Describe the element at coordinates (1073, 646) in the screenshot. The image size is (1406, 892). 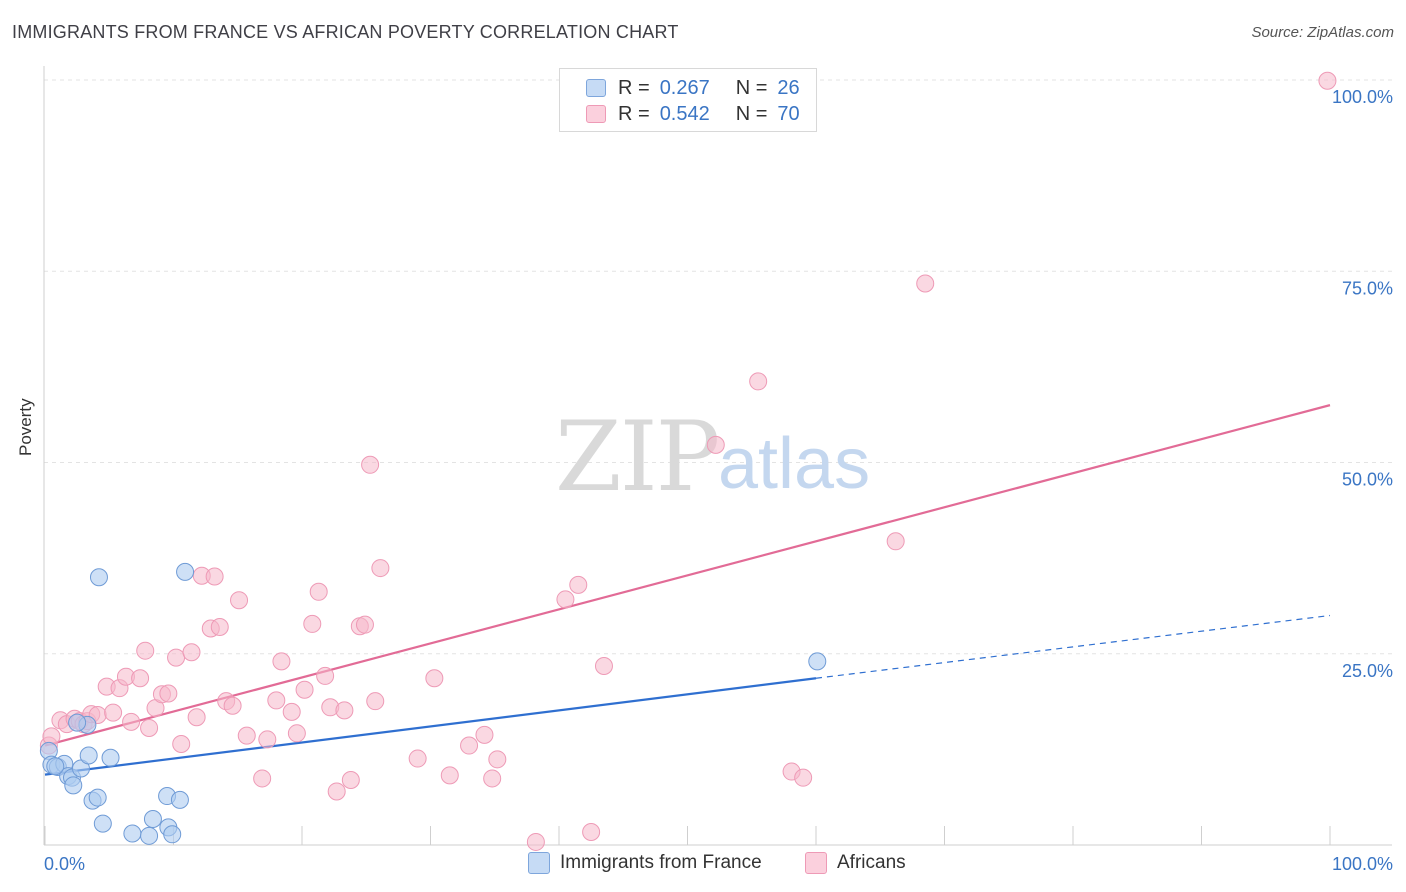
I see `trend-line-france-extension` at that location.